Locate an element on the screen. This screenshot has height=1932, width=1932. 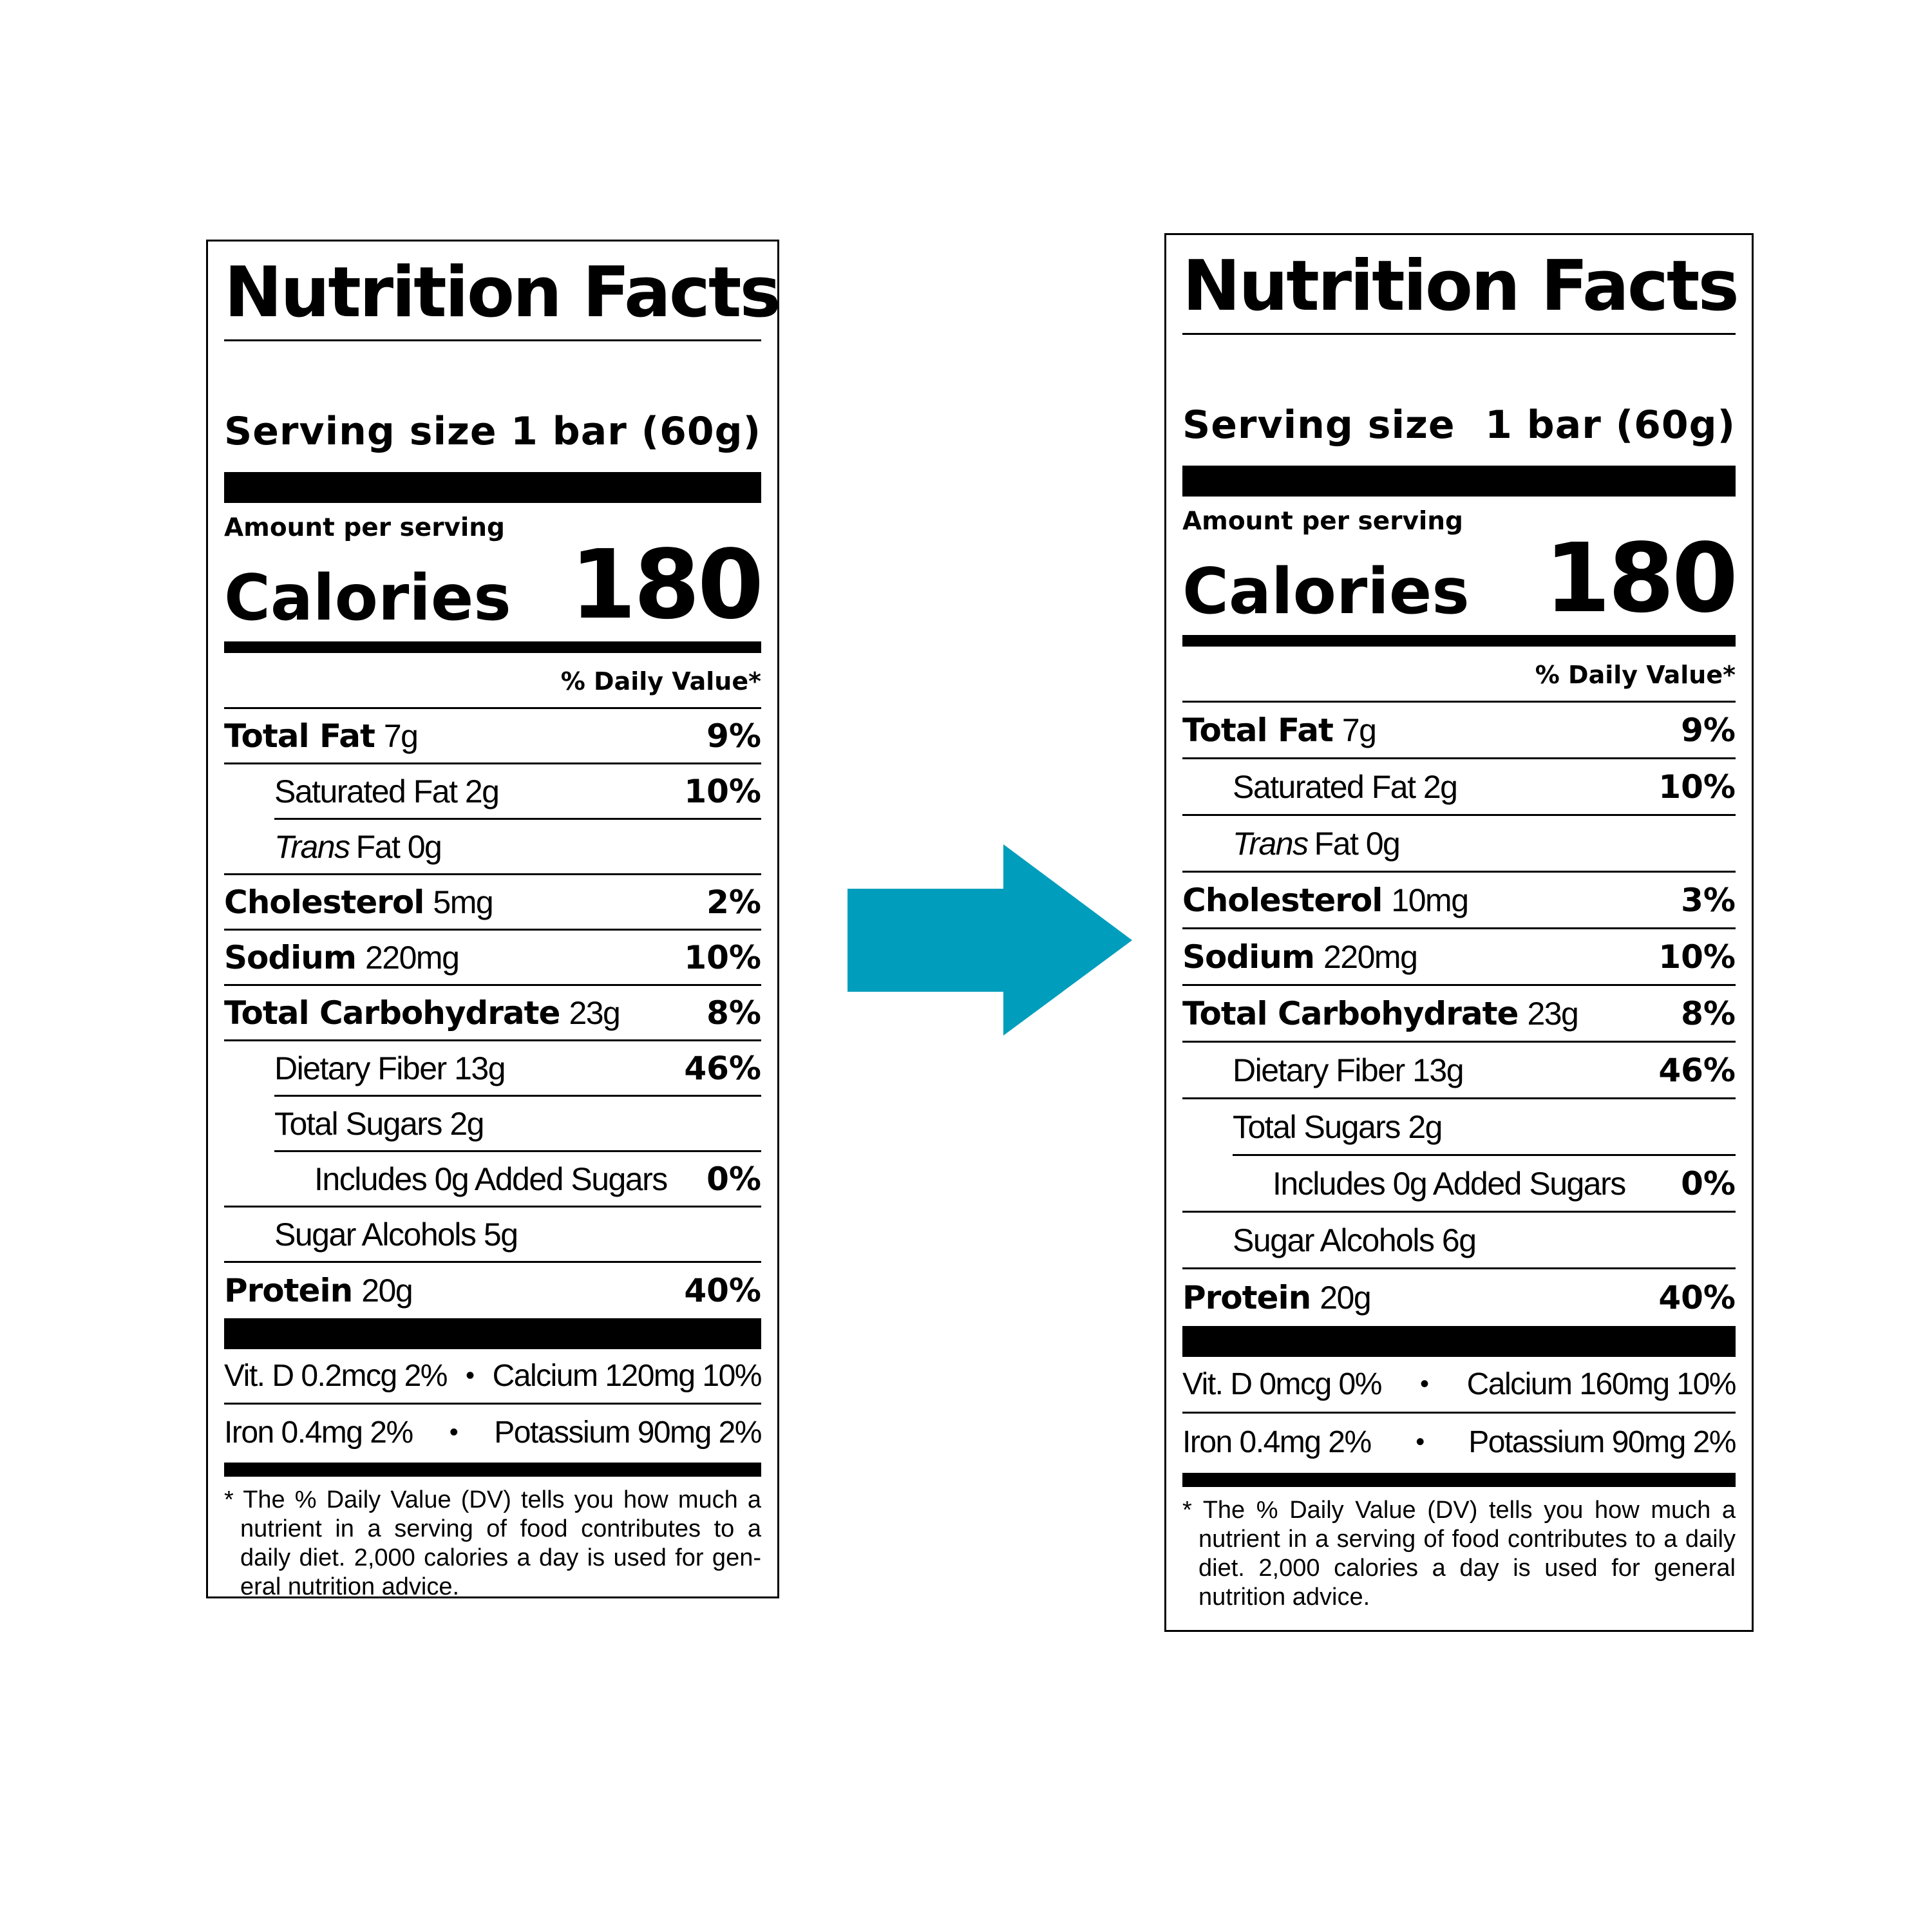
nutrient-name: Fat 0g is located at coordinates (399, 846).